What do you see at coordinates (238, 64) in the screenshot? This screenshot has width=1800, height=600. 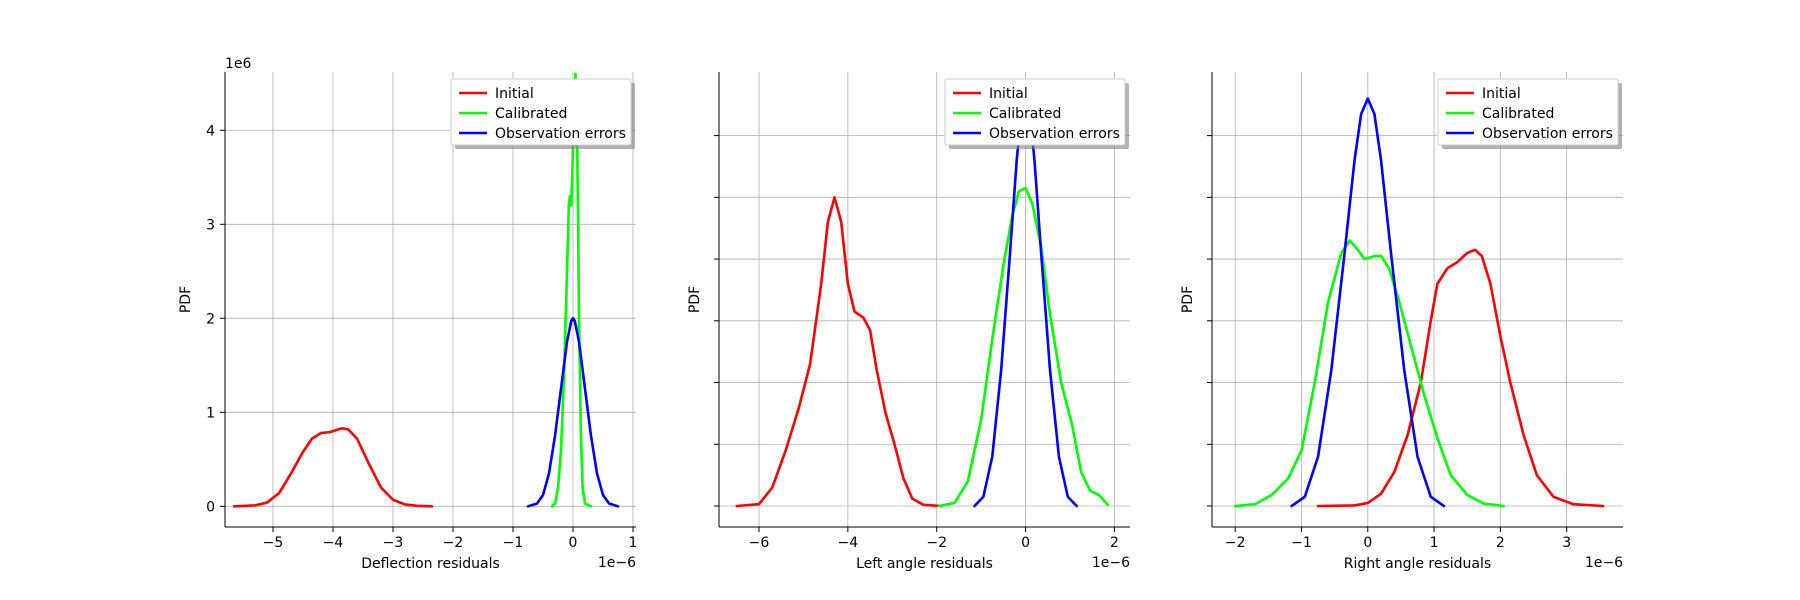 I see `y-offset-label: 1e6` at bounding box center [238, 64].